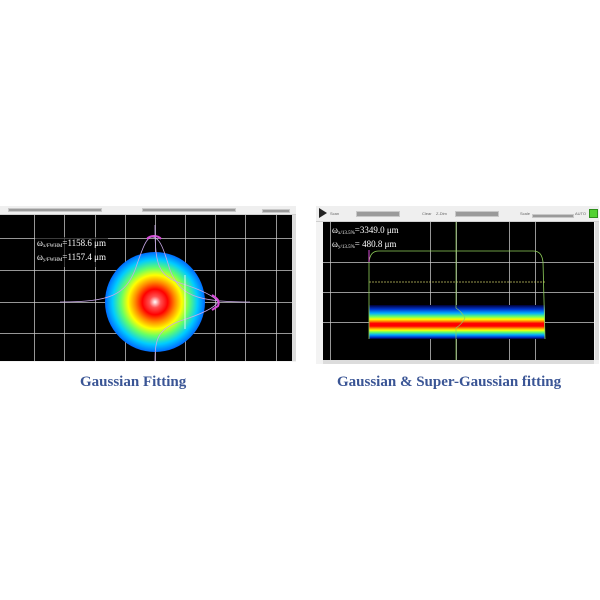  I want to click on left-caption: Gaussian Fitting, so click(133, 382).